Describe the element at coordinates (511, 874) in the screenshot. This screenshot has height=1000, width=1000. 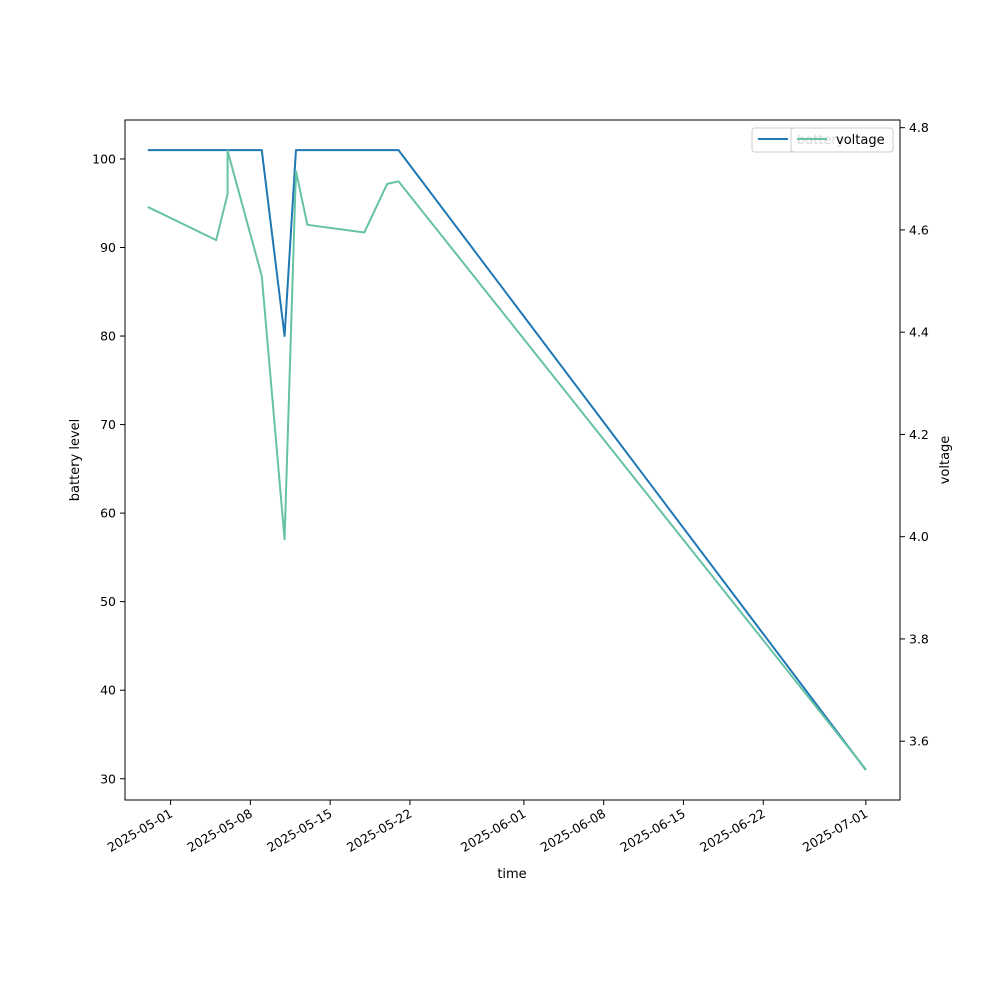
I see `x-axis-label: time` at that location.